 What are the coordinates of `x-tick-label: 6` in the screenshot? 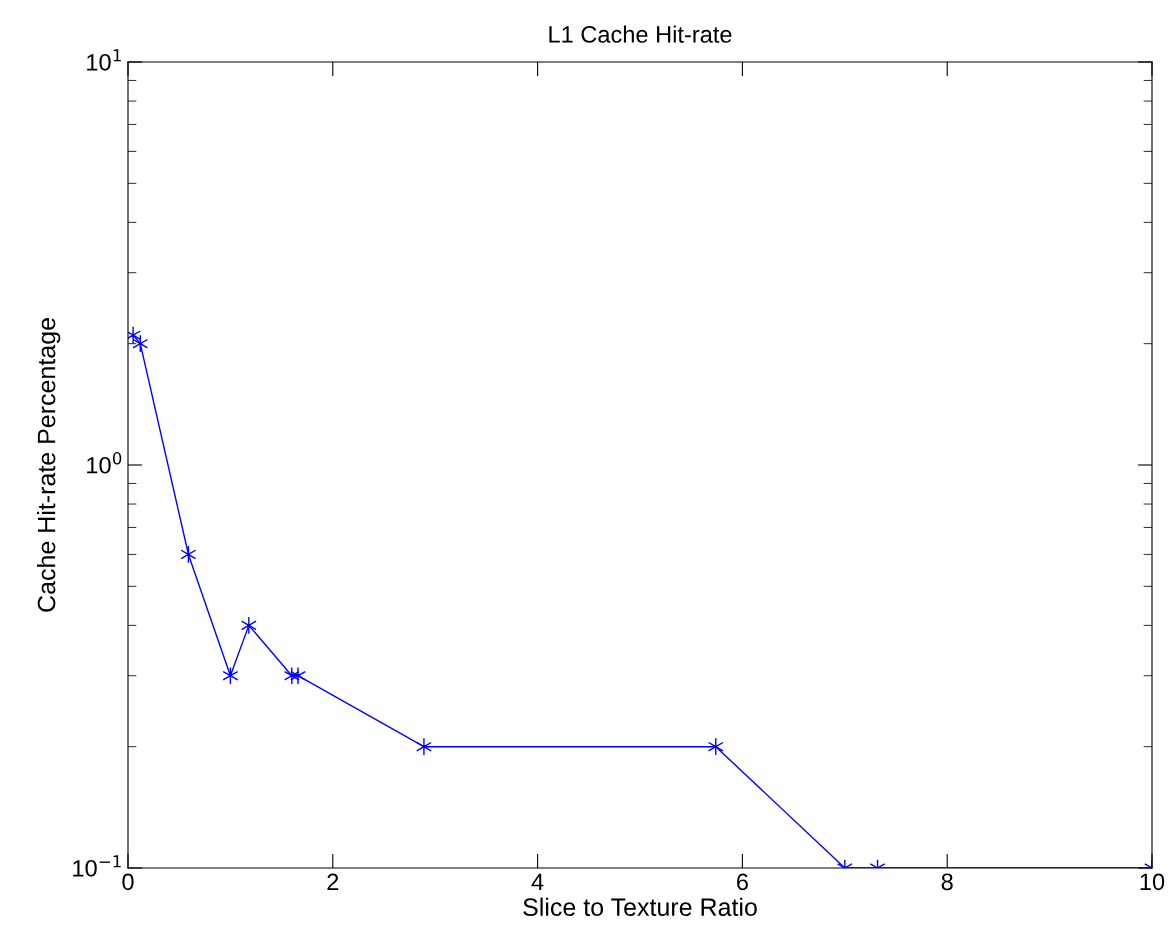 It's located at (742, 882).